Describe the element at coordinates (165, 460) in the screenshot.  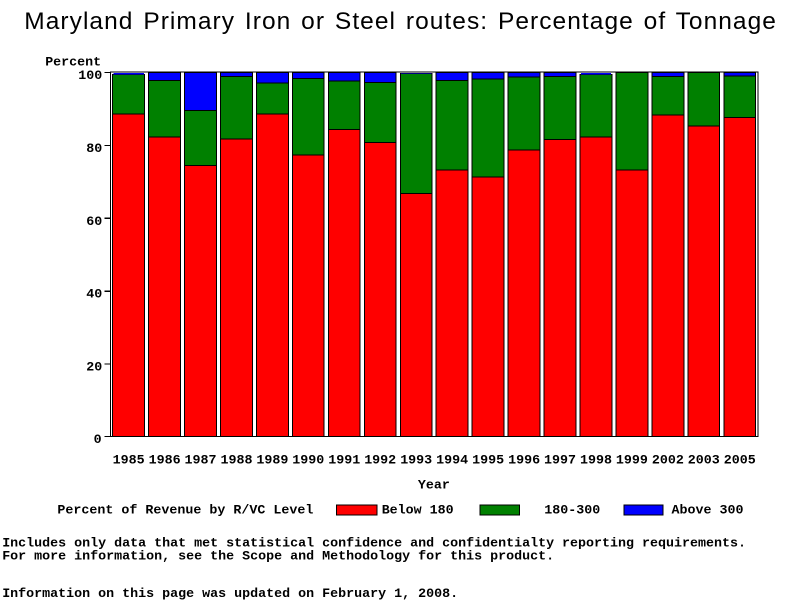
I see `svg-text: 1986` at that location.